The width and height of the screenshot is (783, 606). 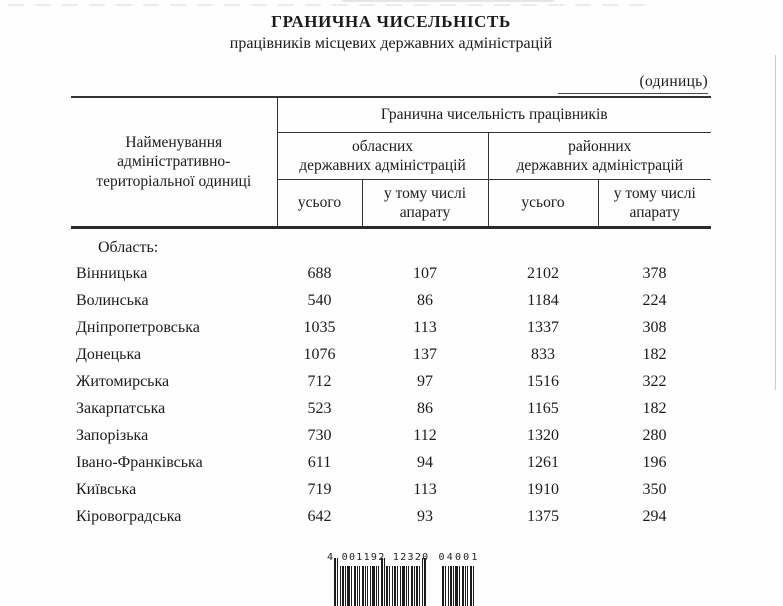 What do you see at coordinates (391, 516) in the screenshot?
I see `table-row: Кіровоградська 642 93 1375 294` at bounding box center [391, 516].